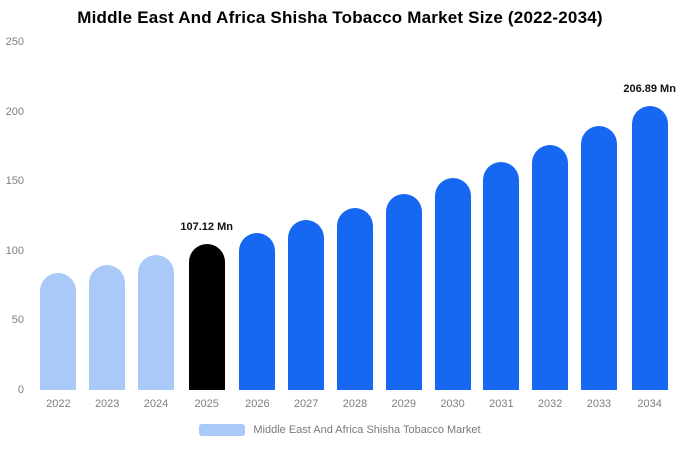 The image size is (680, 450). I want to click on x-tick-label: 2028, so click(355, 404).